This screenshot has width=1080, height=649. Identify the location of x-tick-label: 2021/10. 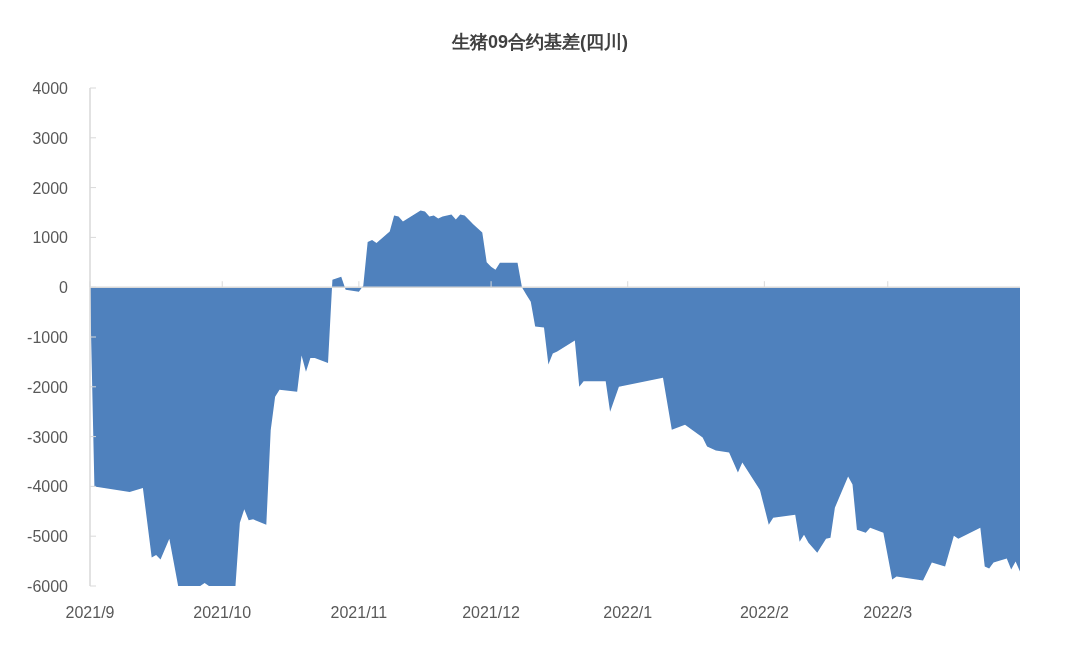
(222, 612).